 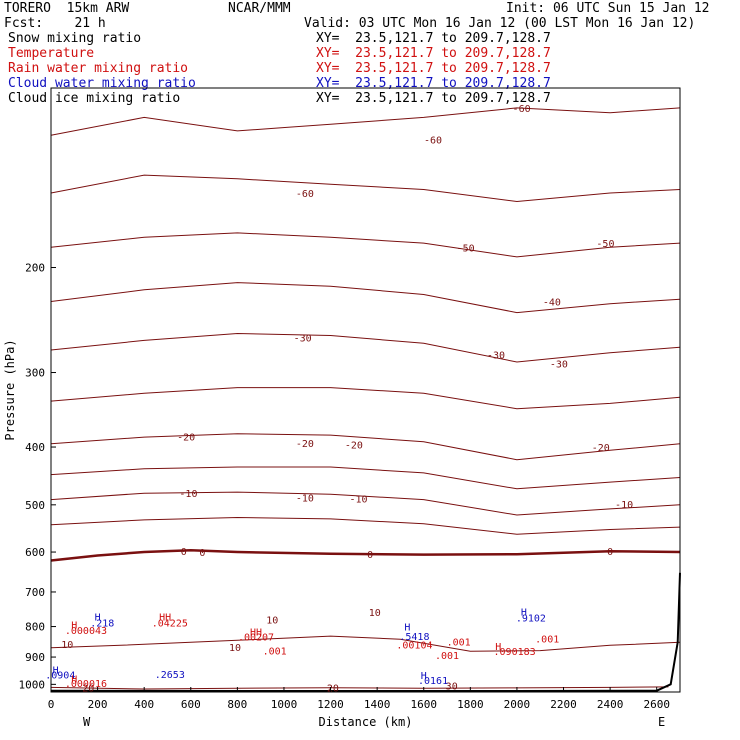 What do you see at coordinates (86, 631) in the screenshot?
I see `extremum-label: .000043` at bounding box center [86, 631].